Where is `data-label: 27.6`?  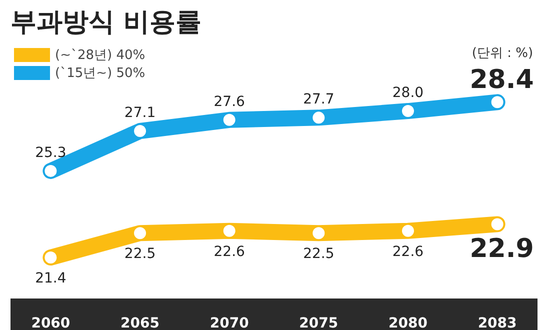 data-label: 27.6 is located at coordinates (230, 102).